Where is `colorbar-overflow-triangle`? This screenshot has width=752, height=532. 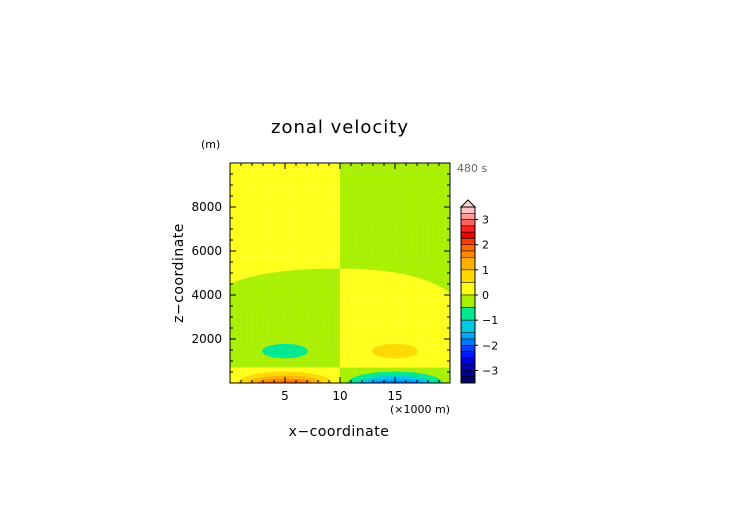
colorbar-overflow-triangle is located at coordinates (468, 203).